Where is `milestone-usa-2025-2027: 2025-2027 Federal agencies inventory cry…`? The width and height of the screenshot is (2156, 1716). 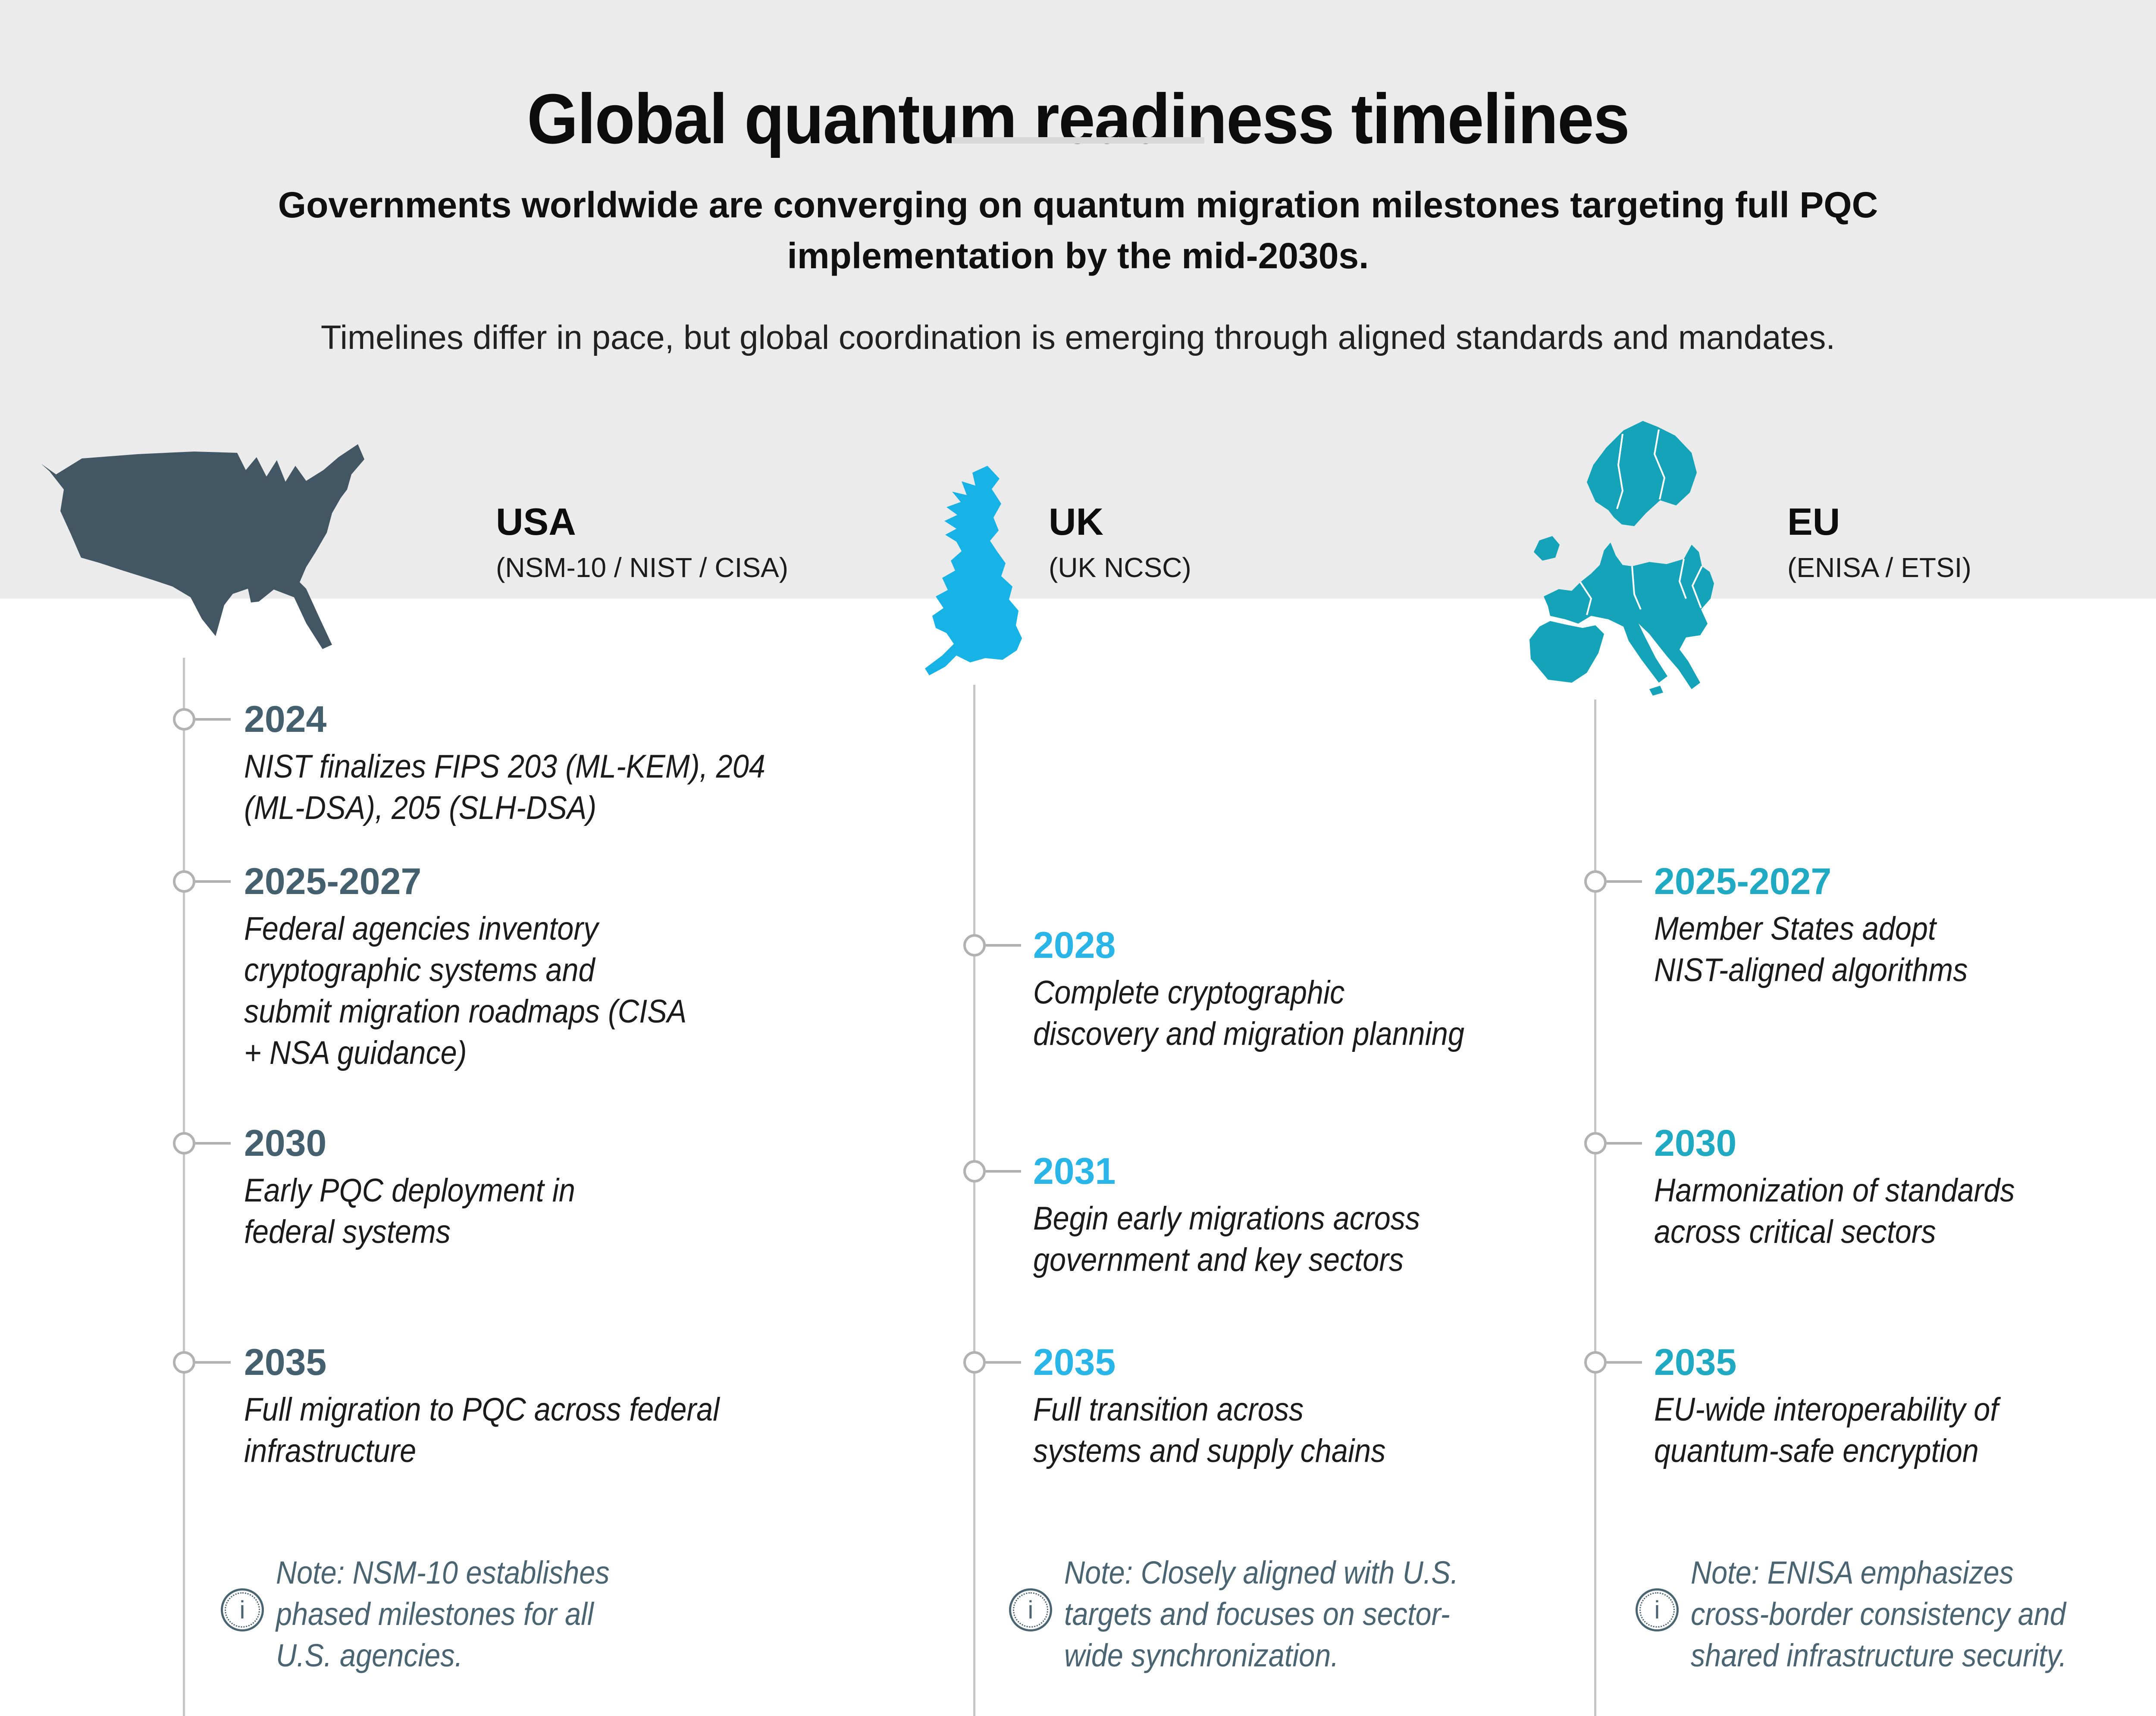
milestone-usa-2025-2027: 2025-2027 Federal agencies inventory cry… is located at coordinates (490, 966).